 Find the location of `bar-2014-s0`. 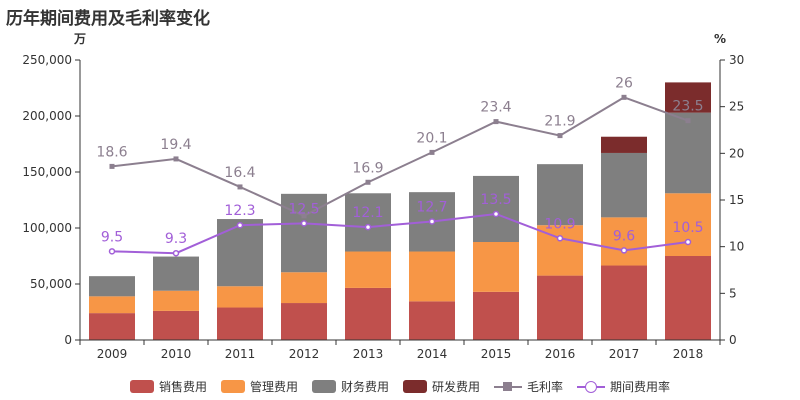

bar-2014-s0 is located at coordinates (432, 320).